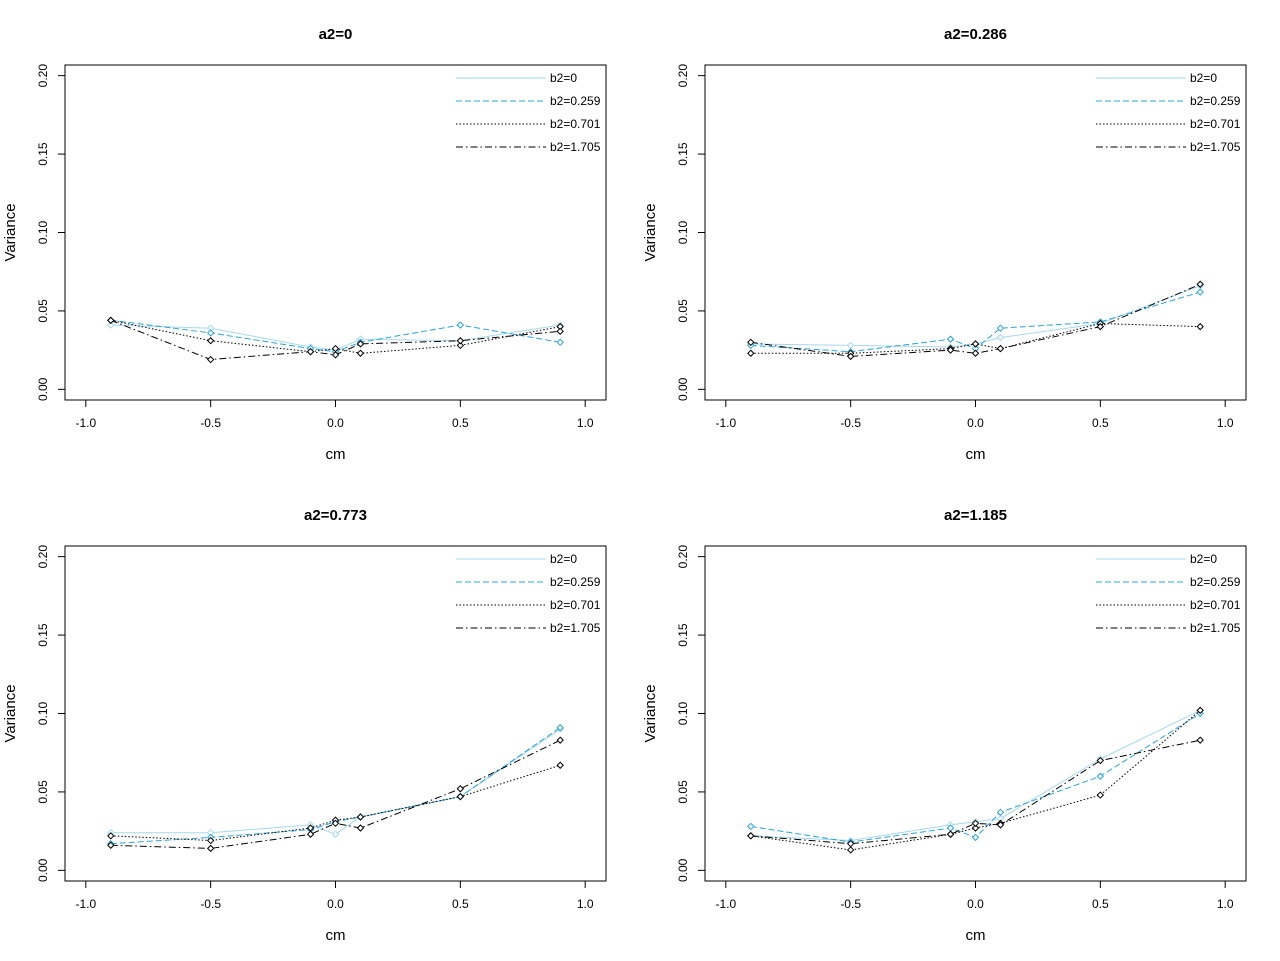  I want to click on series-line-b2=0.701, so click(335, 803).